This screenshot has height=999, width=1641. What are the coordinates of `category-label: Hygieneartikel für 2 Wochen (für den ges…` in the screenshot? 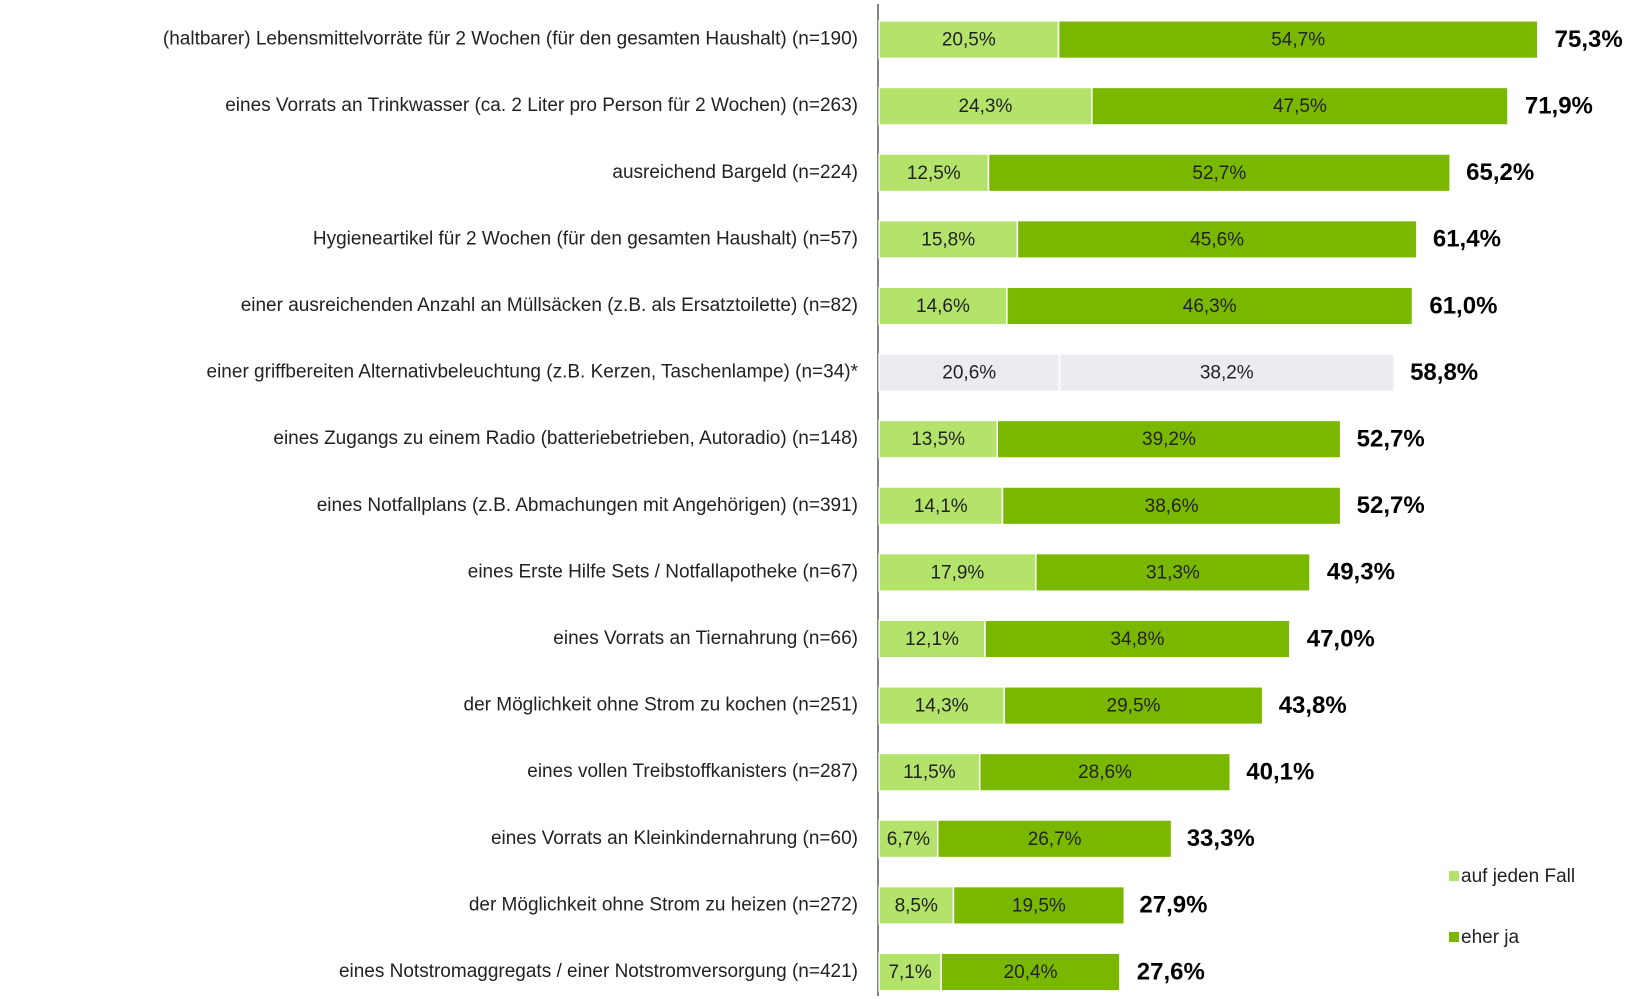 It's located at (585, 238).